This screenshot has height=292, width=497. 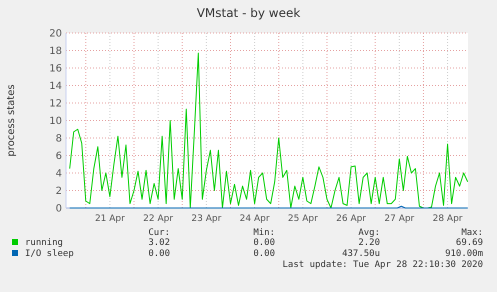 What do you see at coordinates (369, 243) in the screenshot?
I see `text: 2.20` at bounding box center [369, 243].